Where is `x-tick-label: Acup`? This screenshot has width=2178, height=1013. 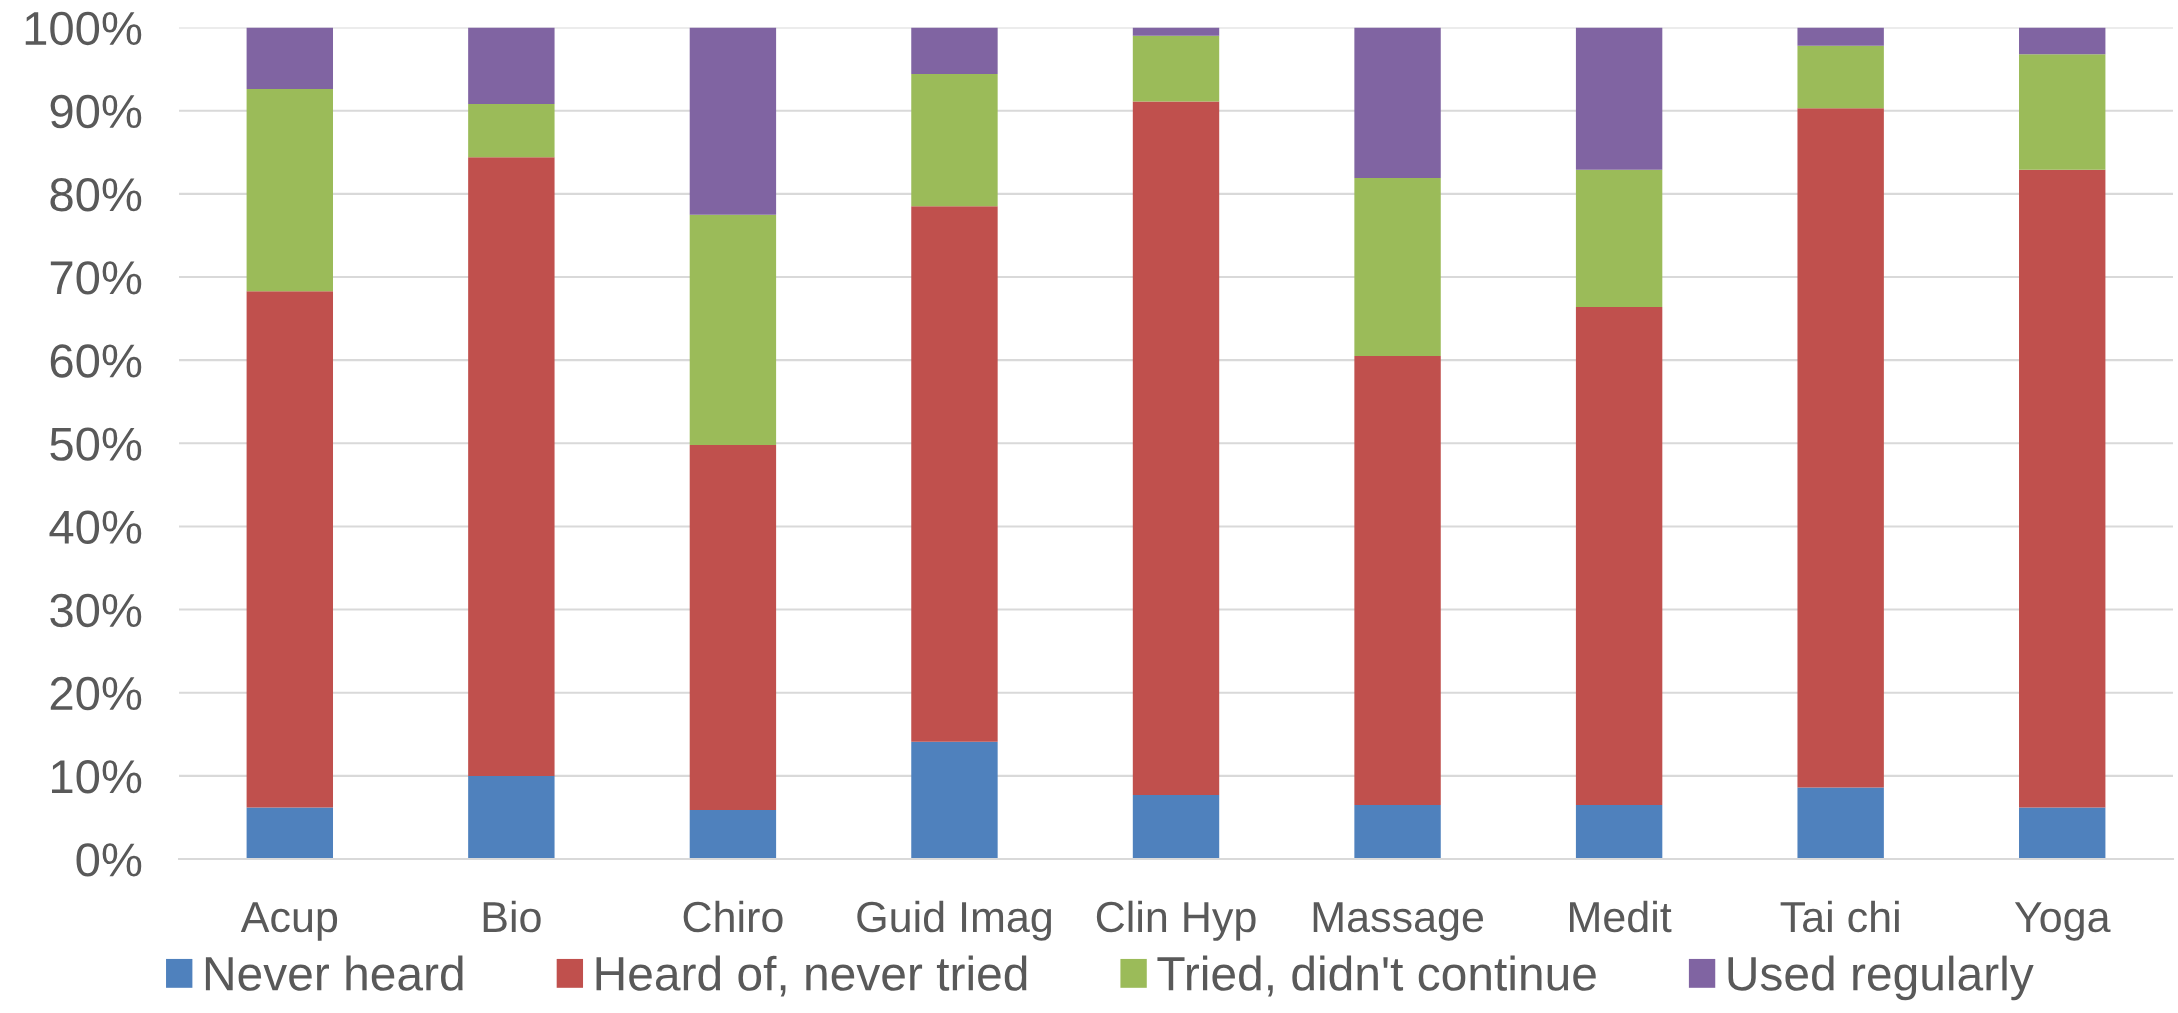
x-tick-label: Acup is located at coordinates (289, 921).